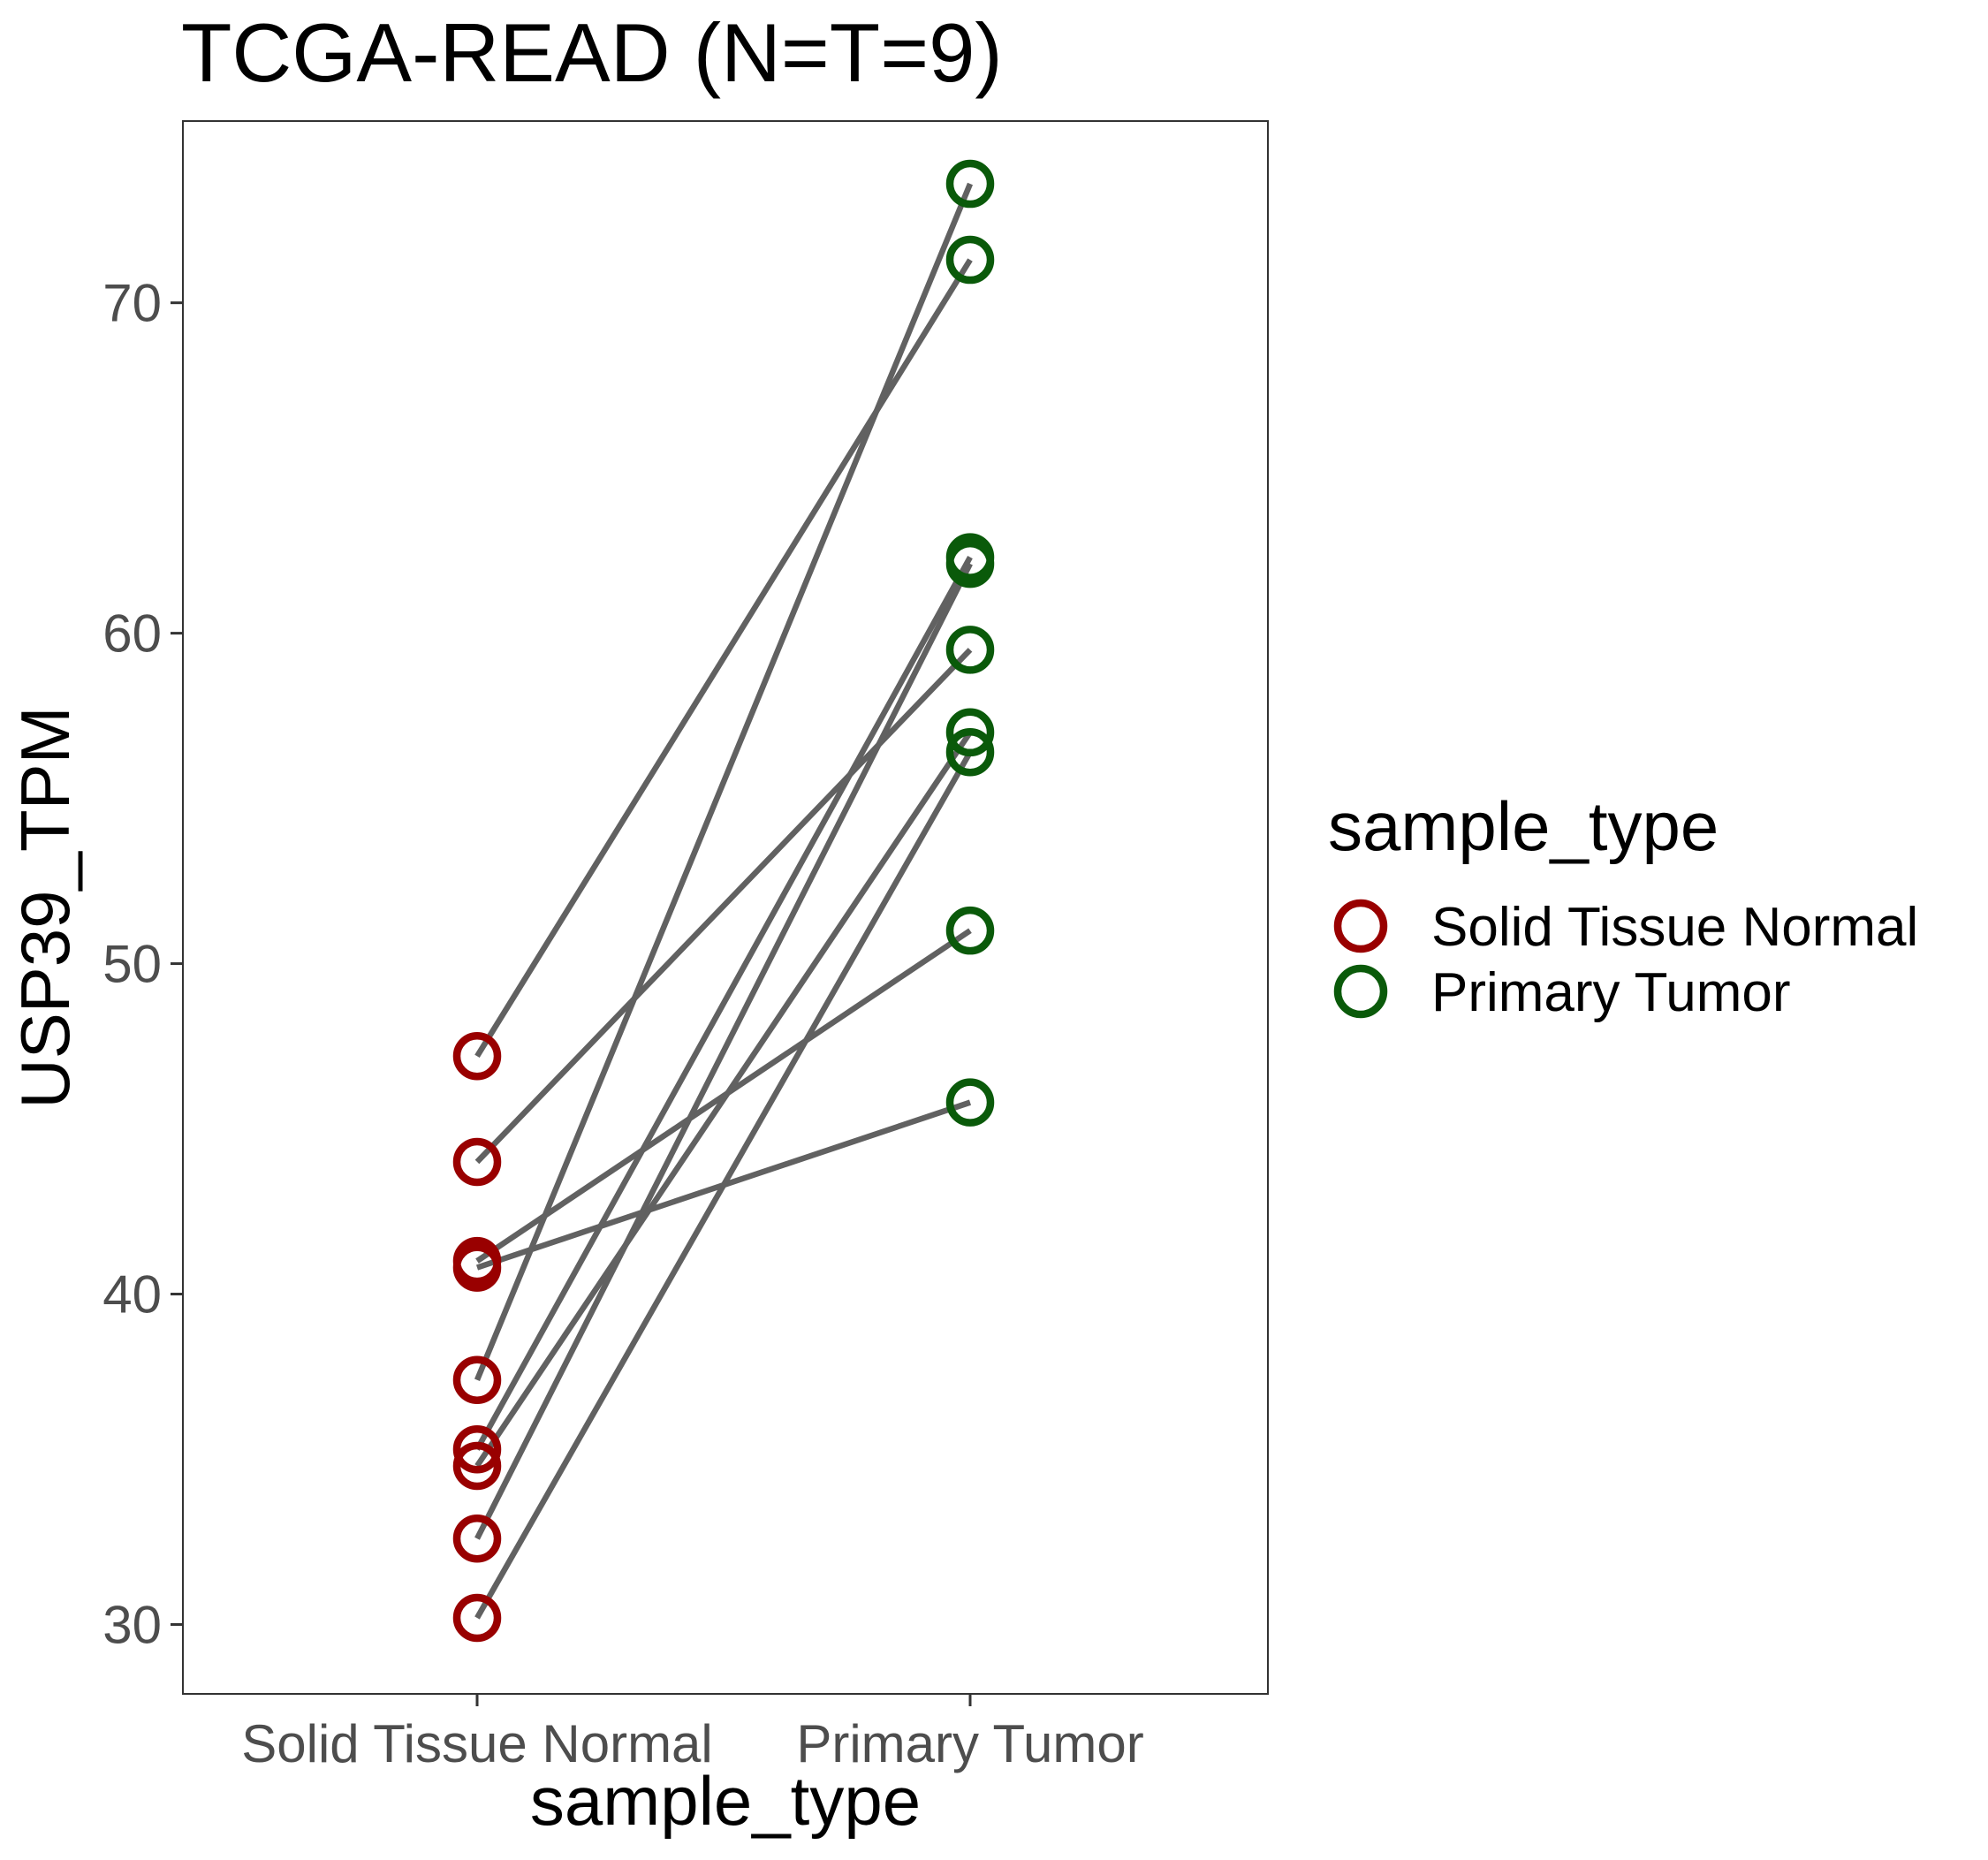 This screenshot has height=1860, width=1988. Describe the element at coordinates (1674, 928) in the screenshot. I see `legend-label-1: Solid Tissue Normal` at that location.